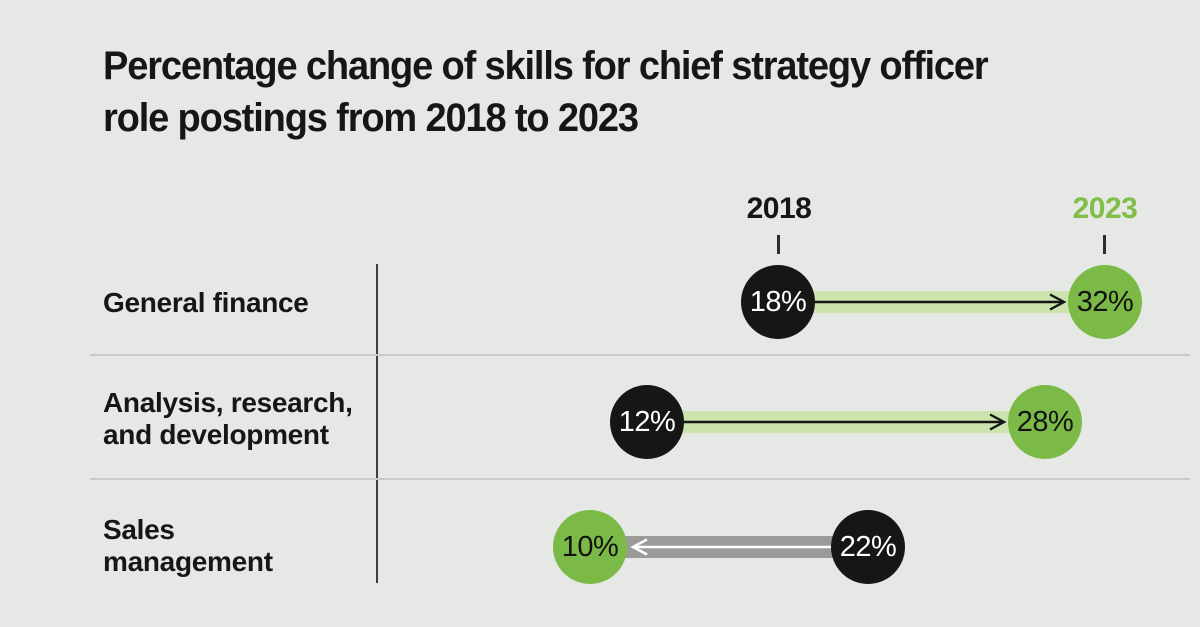 The image size is (1200, 627). I want to click on chart-title-line-2: role postings from 2018 to 2023, so click(371, 118).